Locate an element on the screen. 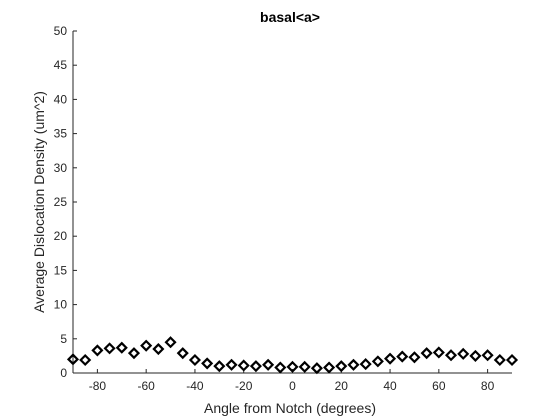 The image size is (560, 420). y-axis-label: Average Dislocation Density (um^2) is located at coordinates (39, 202).